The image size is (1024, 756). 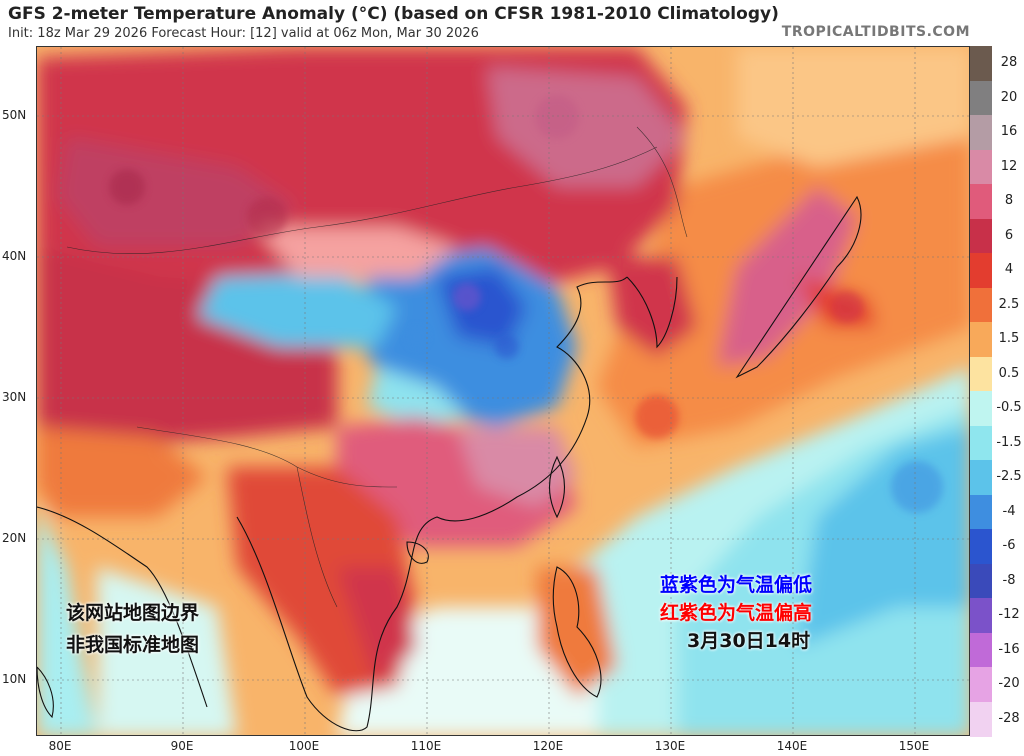 What do you see at coordinates (875, 32) in the screenshot?
I see `brand-logo-text: TROPICALTIDBITS.COM` at bounding box center [875, 32].